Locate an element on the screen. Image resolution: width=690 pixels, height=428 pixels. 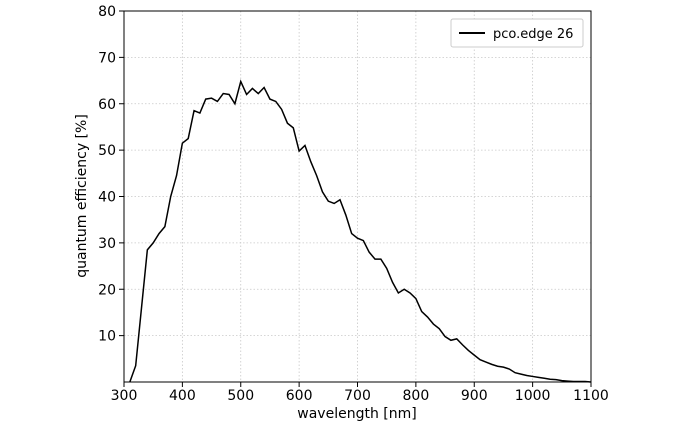
x-tick-label: 500 is located at coordinates (240, 396).